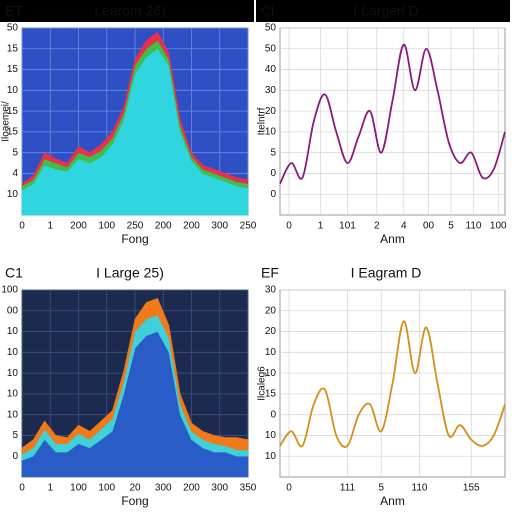 This screenshot has width=512, height=512. Describe the element at coordinates (15, 173) in the screenshot. I see `y-tick-label: 4` at that location.